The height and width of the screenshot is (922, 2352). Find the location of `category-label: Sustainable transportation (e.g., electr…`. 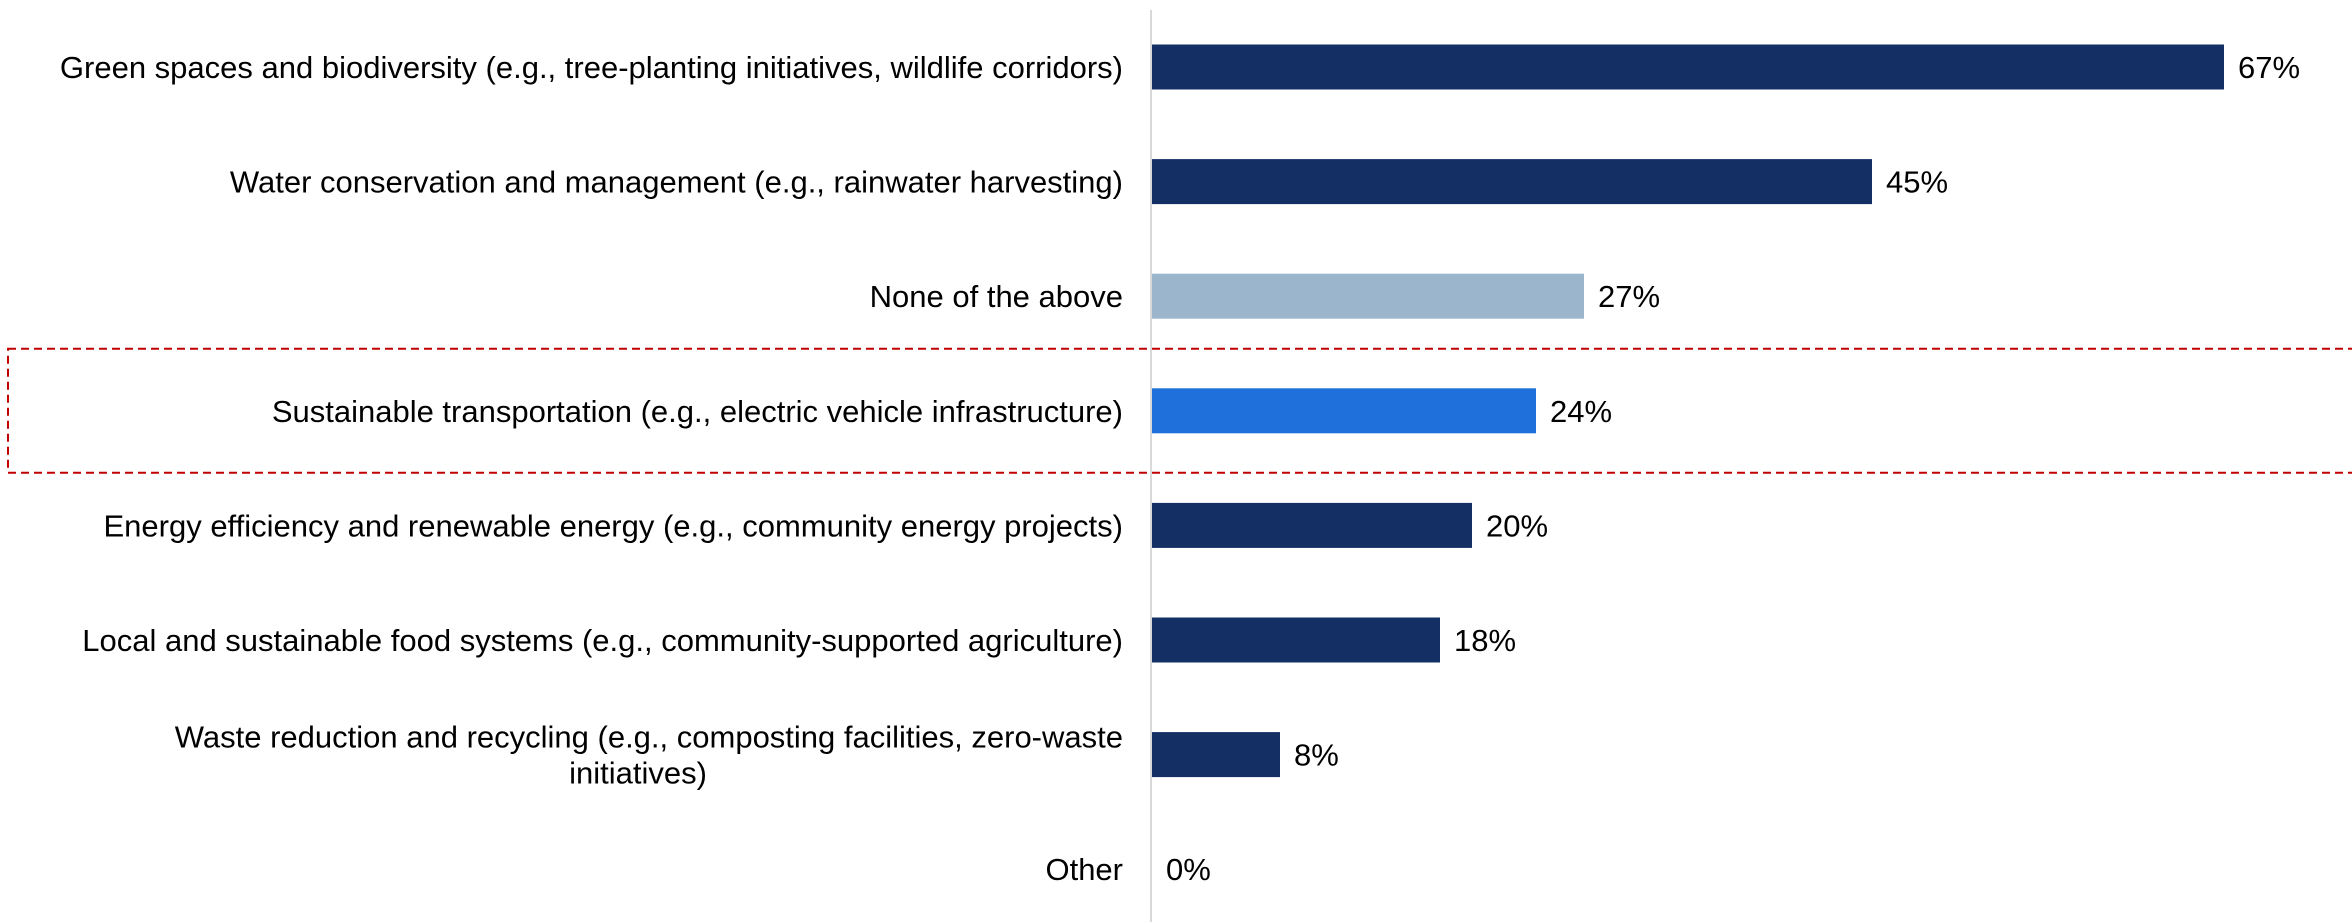

category-label: Sustainable transportation (e.g., electr… is located at coordinates (697, 411).